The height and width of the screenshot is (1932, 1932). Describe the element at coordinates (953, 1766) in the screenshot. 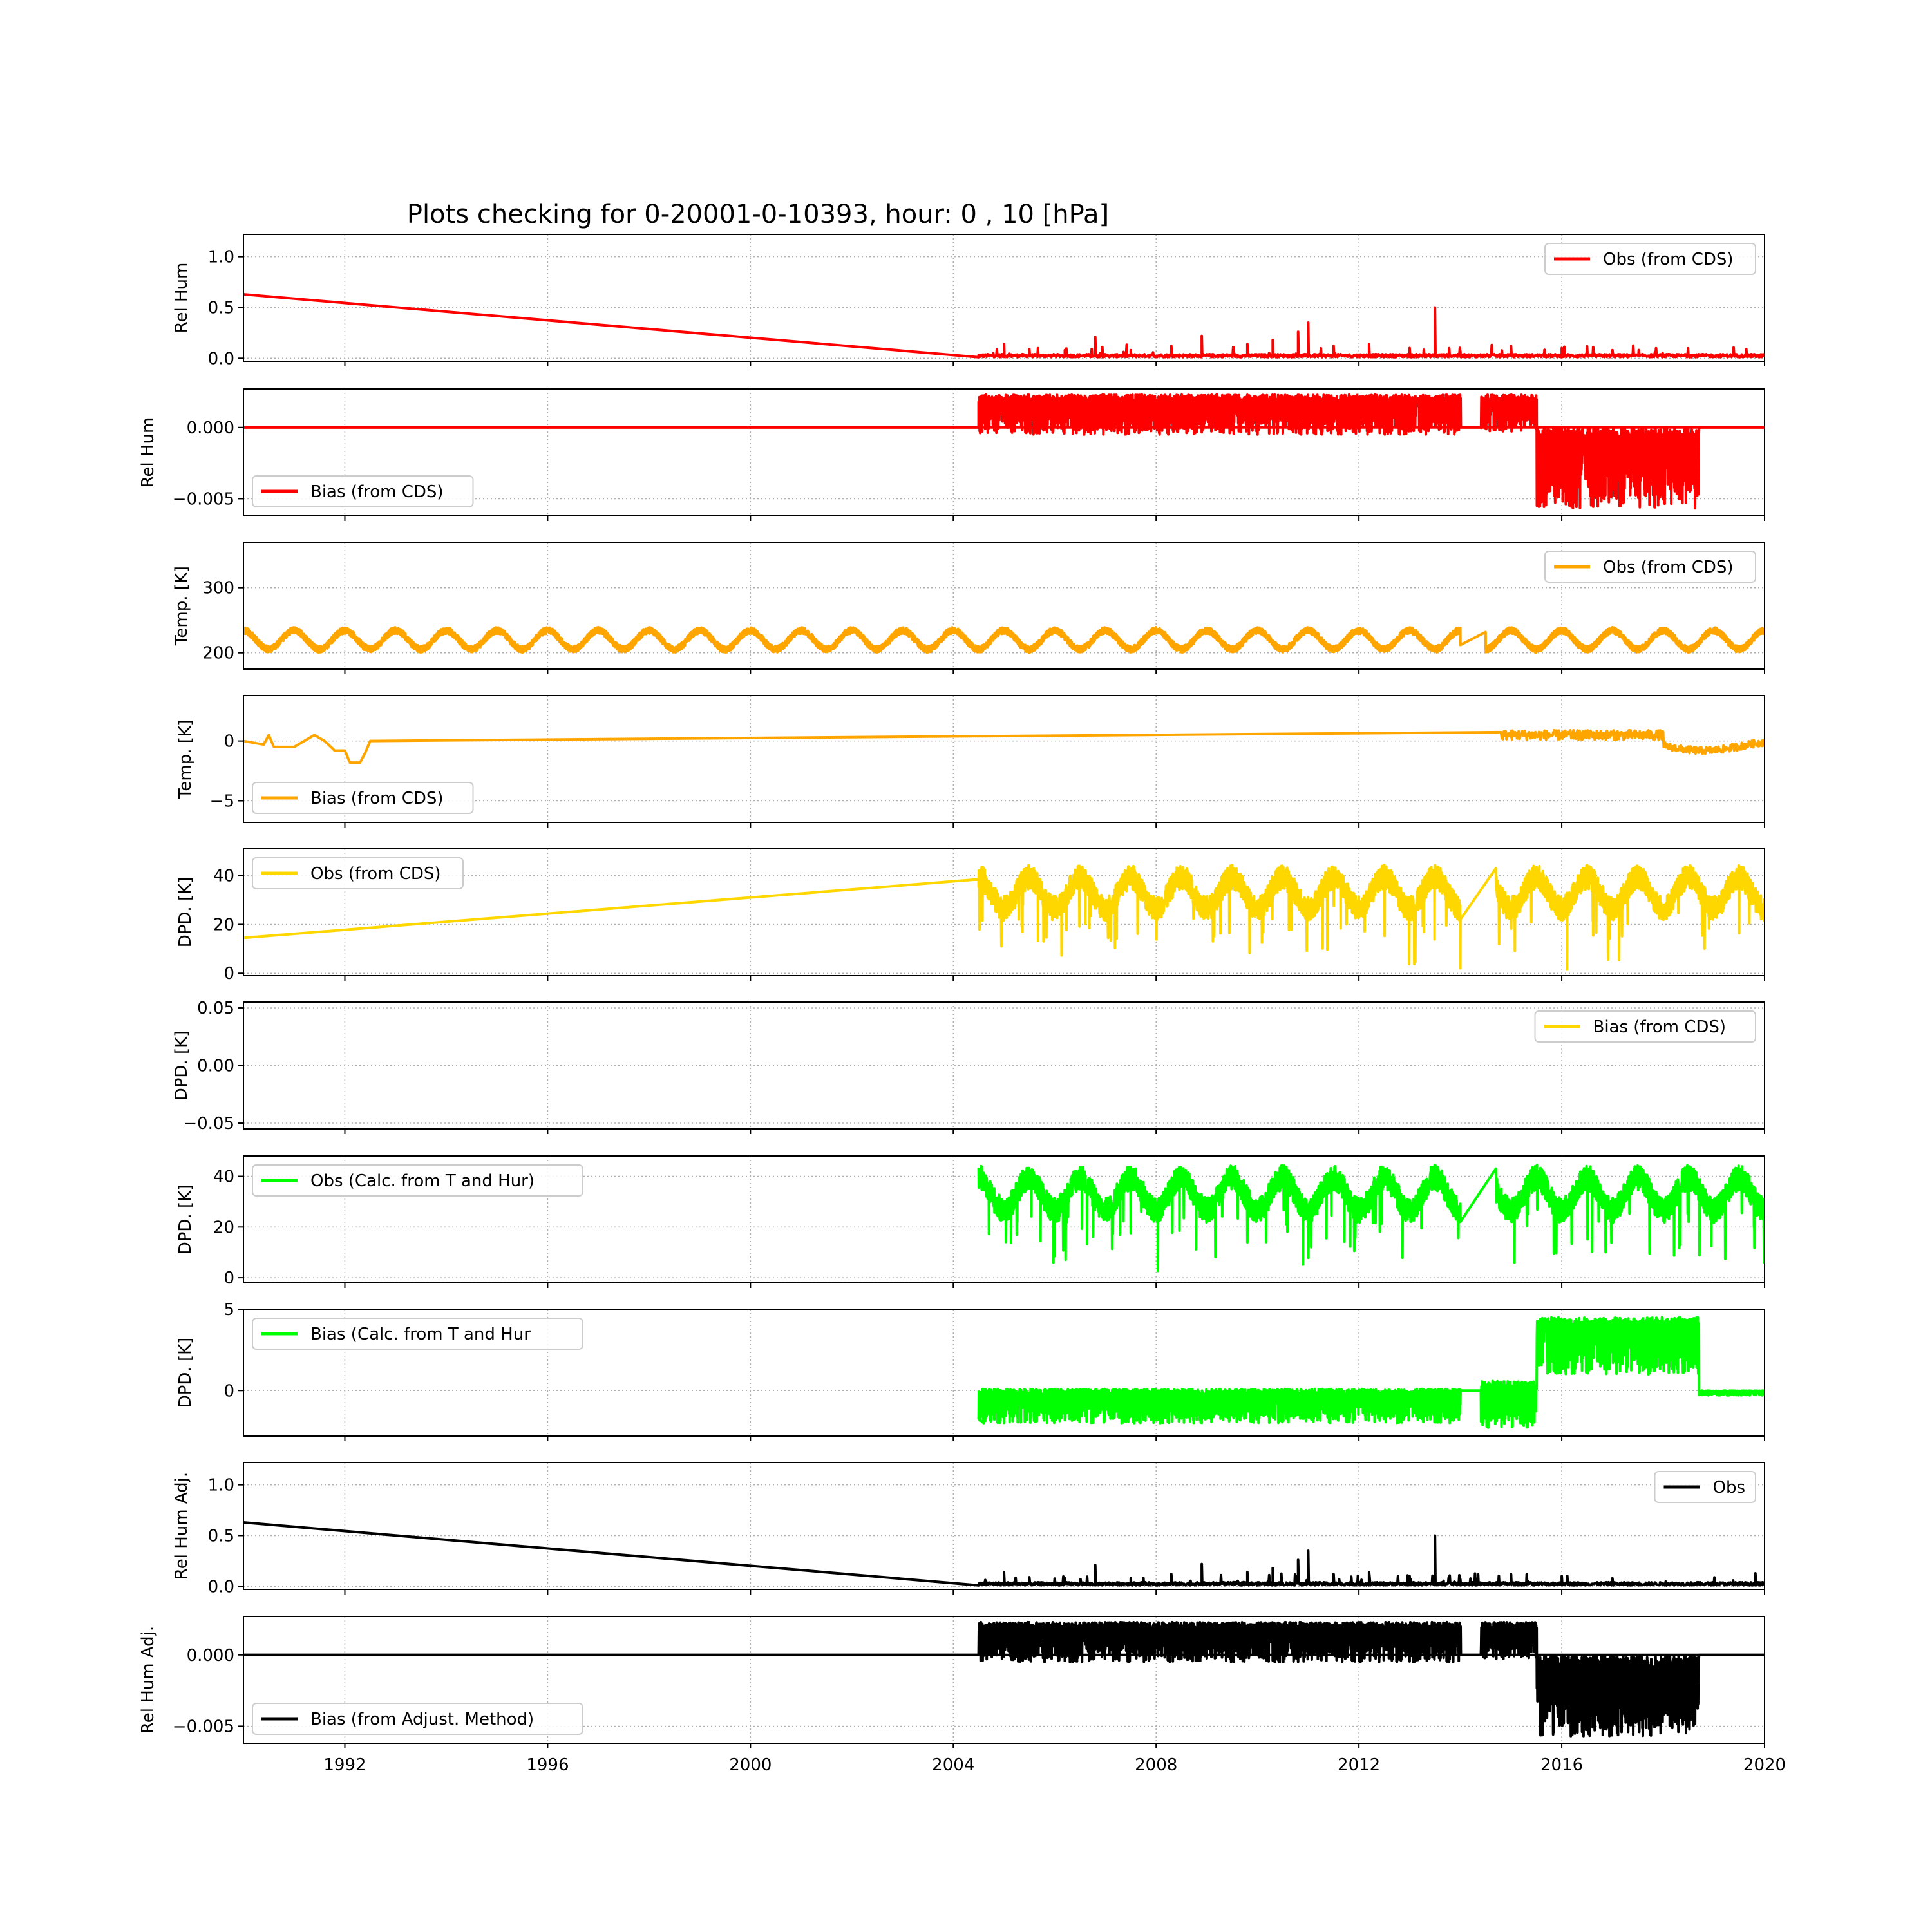

I see `x-tick-label: 2004` at that location.